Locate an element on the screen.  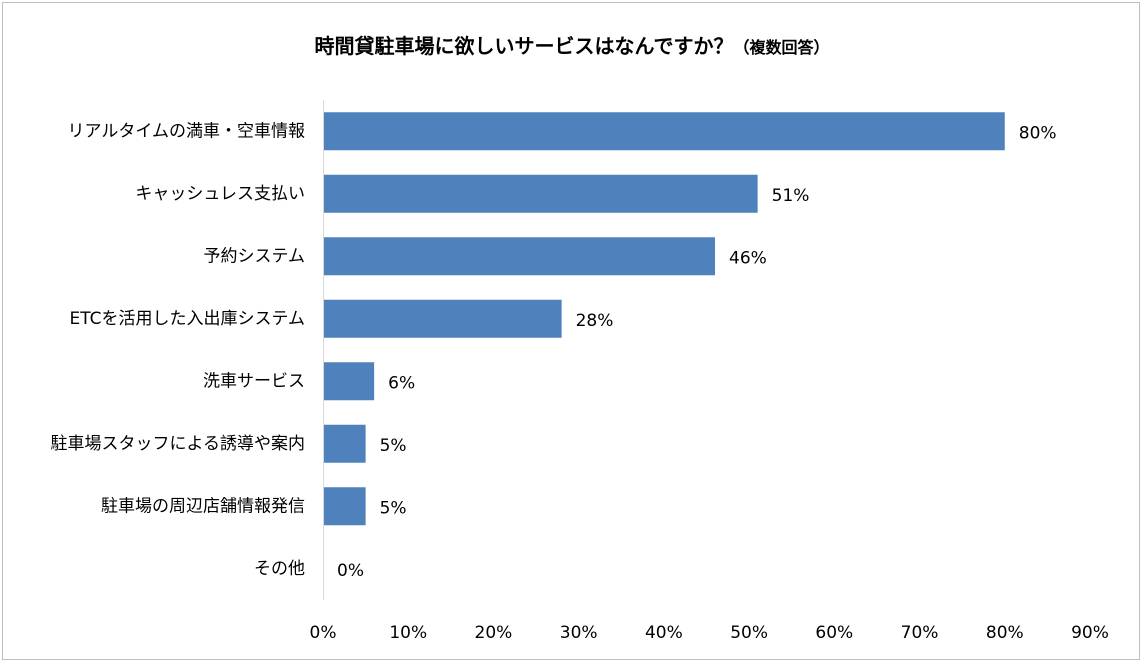
x-tick-label: 80% is located at coordinates (1005, 633).